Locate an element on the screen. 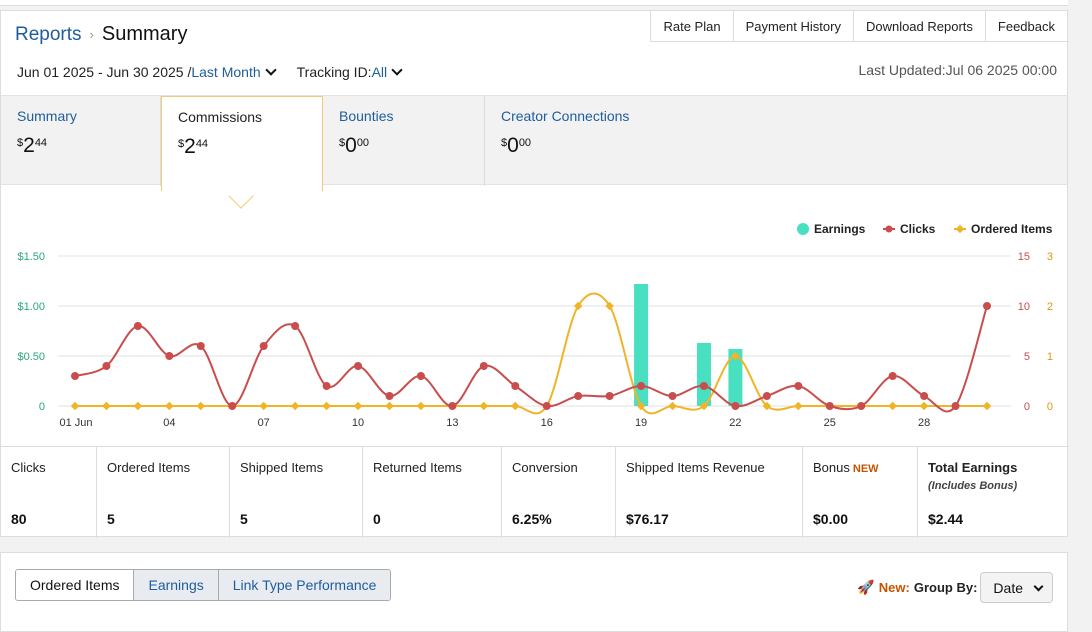 This screenshot has width=1092, height=632. metric-ordered-items: Ordered Items 5 is located at coordinates (163, 492).